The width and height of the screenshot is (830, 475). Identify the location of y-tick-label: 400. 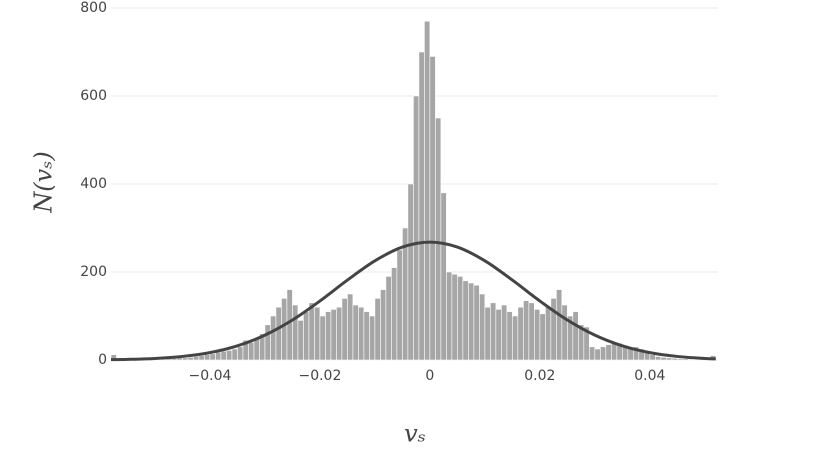
(93, 184).